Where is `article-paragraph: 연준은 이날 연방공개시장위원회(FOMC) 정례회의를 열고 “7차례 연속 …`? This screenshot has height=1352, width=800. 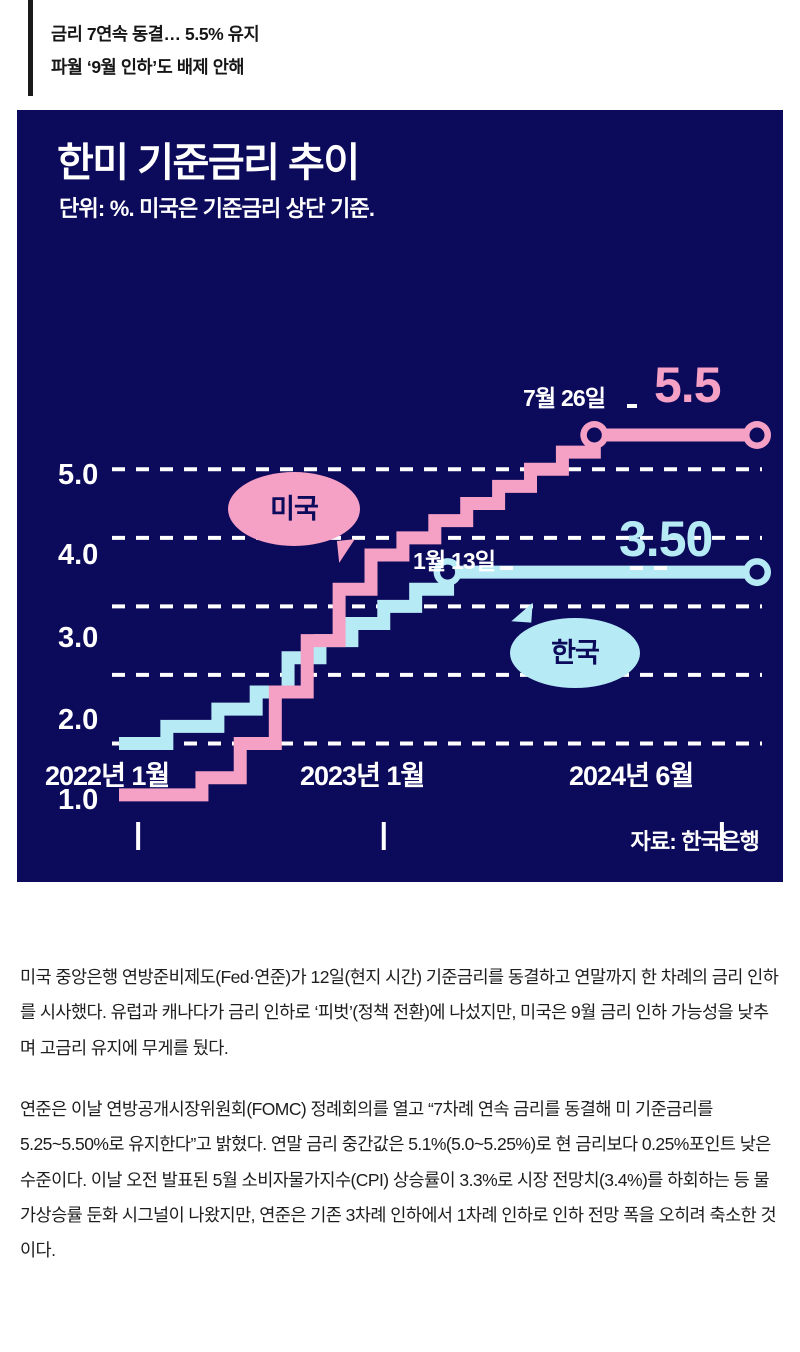
article-paragraph: 연준은 이날 연방공개시장위원회(FOMC) 정례회의를 열고 “7차례 연속 … is located at coordinates (398, 1180).